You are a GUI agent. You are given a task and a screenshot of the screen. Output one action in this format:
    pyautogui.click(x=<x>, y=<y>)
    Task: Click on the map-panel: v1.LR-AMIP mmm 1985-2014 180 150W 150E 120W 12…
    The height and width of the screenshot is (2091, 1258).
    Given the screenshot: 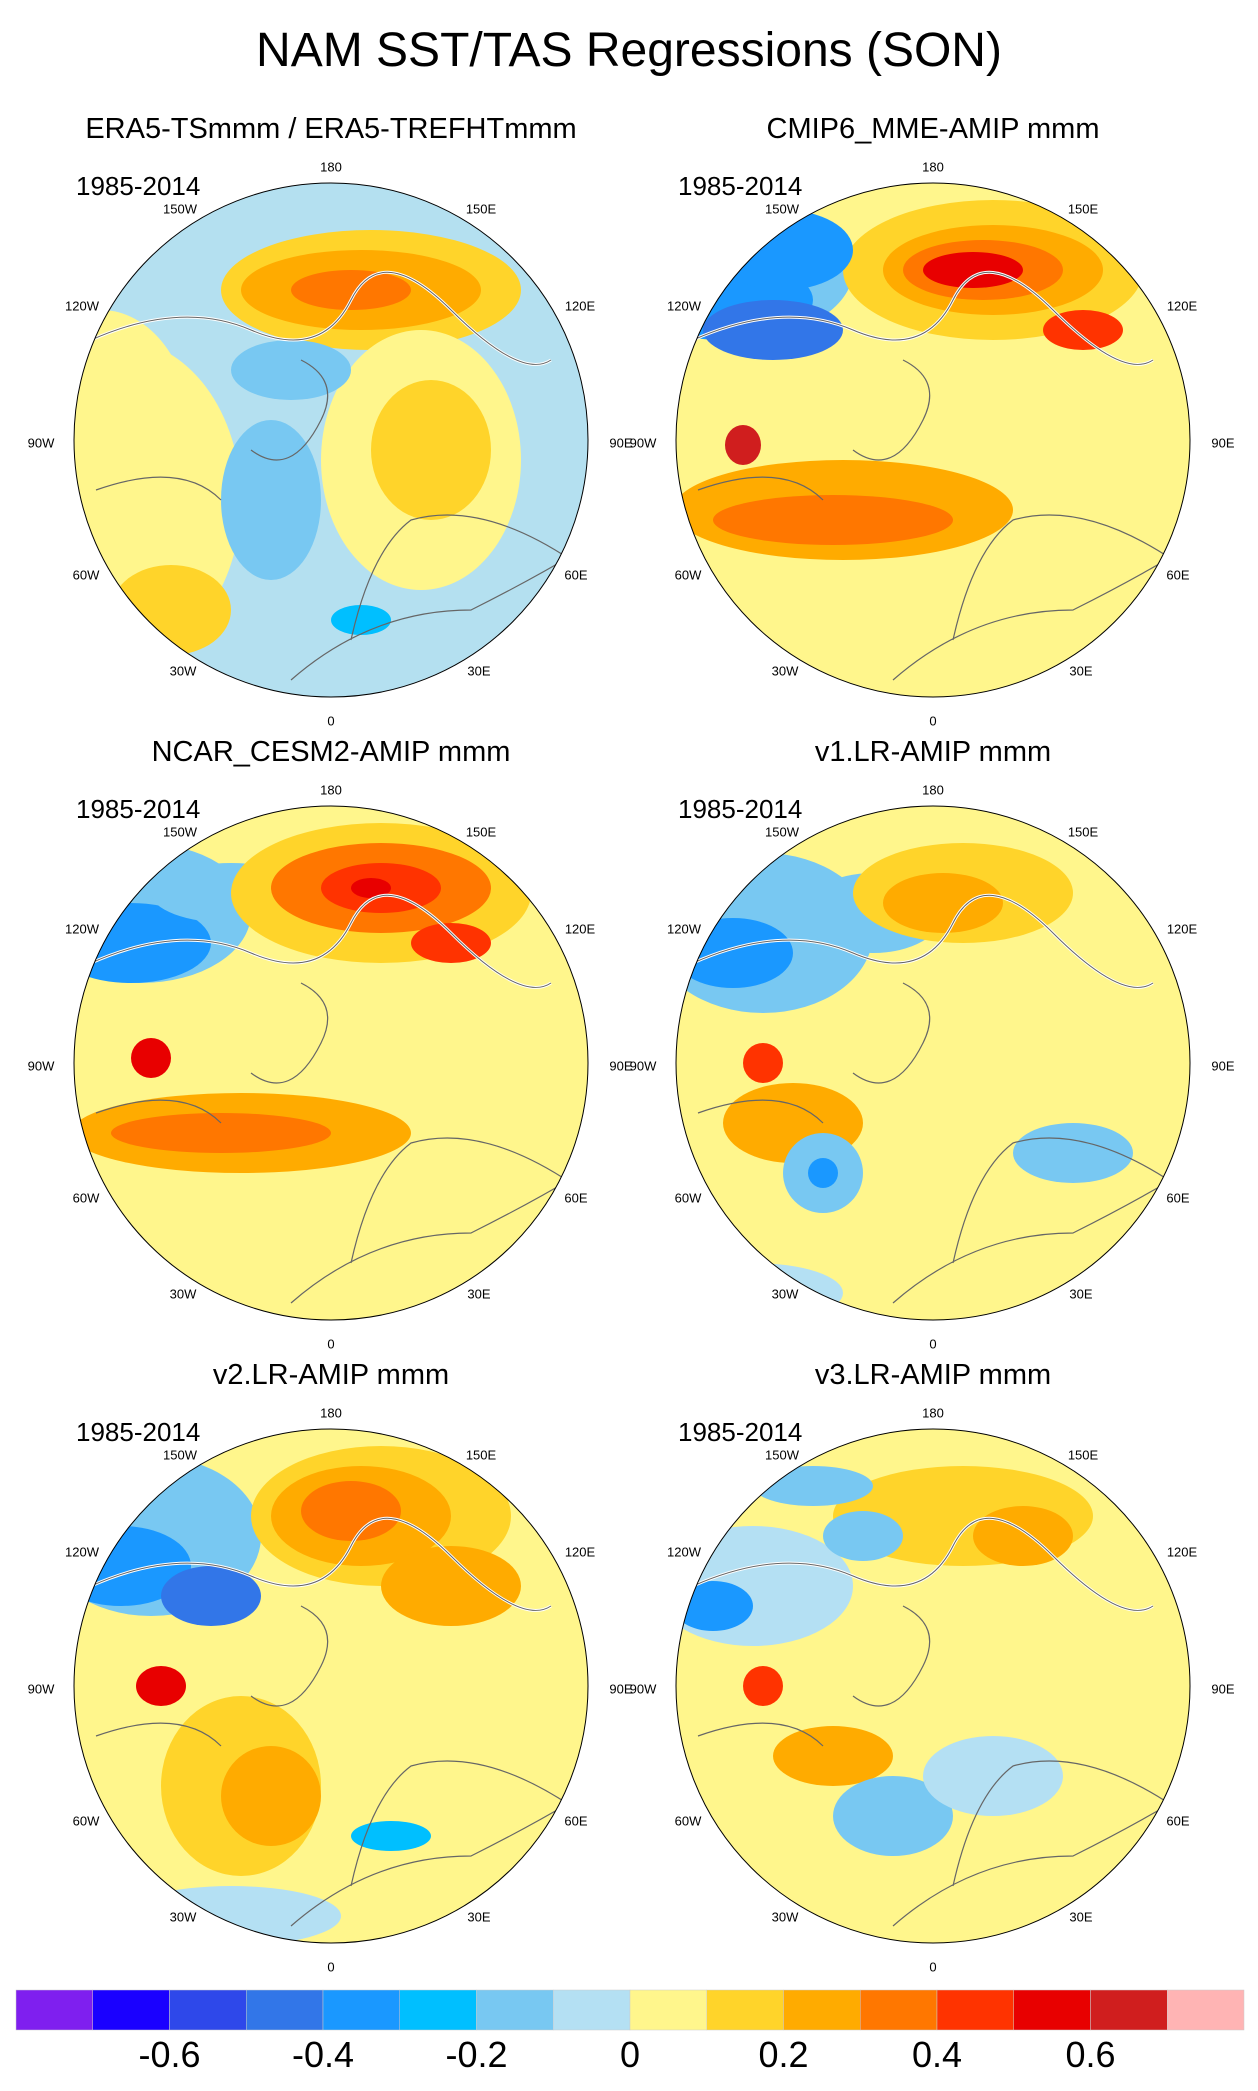 What is the action you would take?
    pyautogui.click(x=932, y=1043)
    